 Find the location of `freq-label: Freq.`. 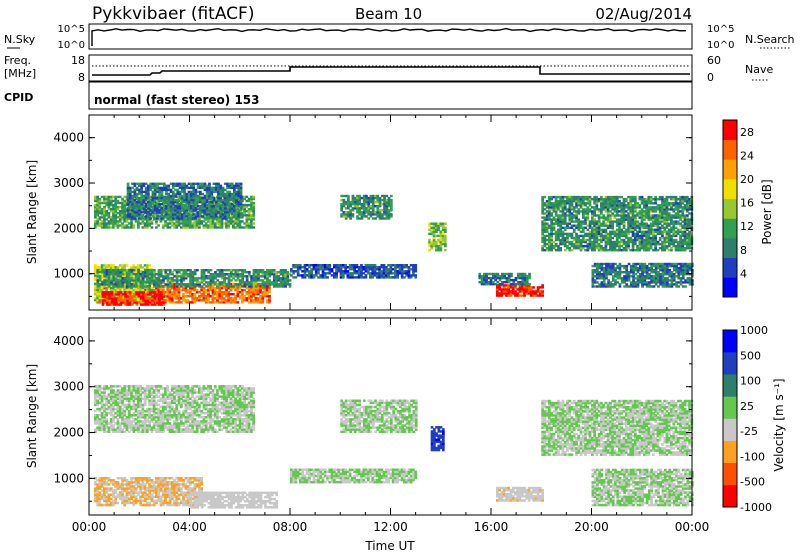

freq-label: Freq. is located at coordinates (17, 60).